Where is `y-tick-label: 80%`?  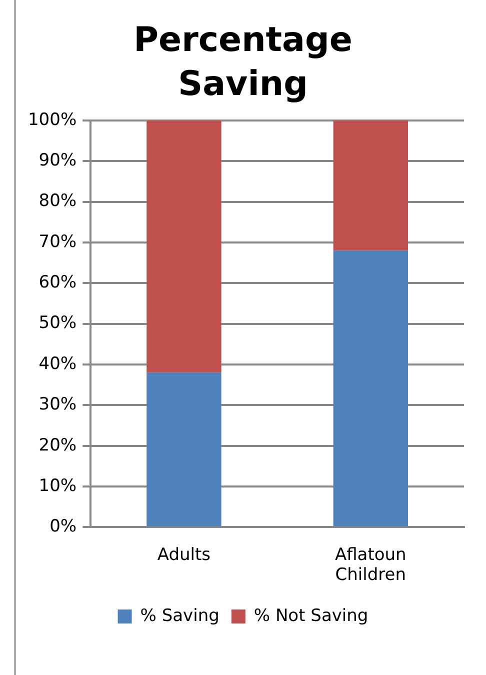
y-tick-label: 80% is located at coordinates (57, 201).